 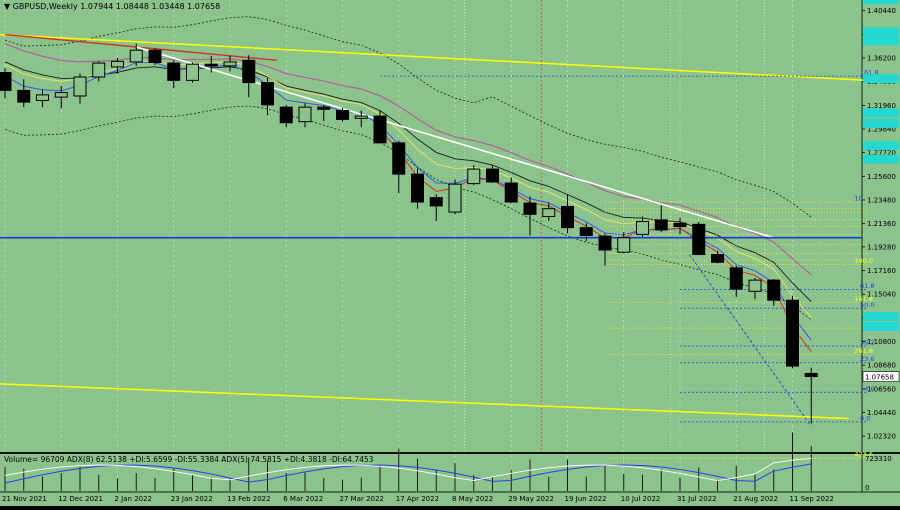 I want to click on volume-layer: 723310 0, so click(x=448, y=462).